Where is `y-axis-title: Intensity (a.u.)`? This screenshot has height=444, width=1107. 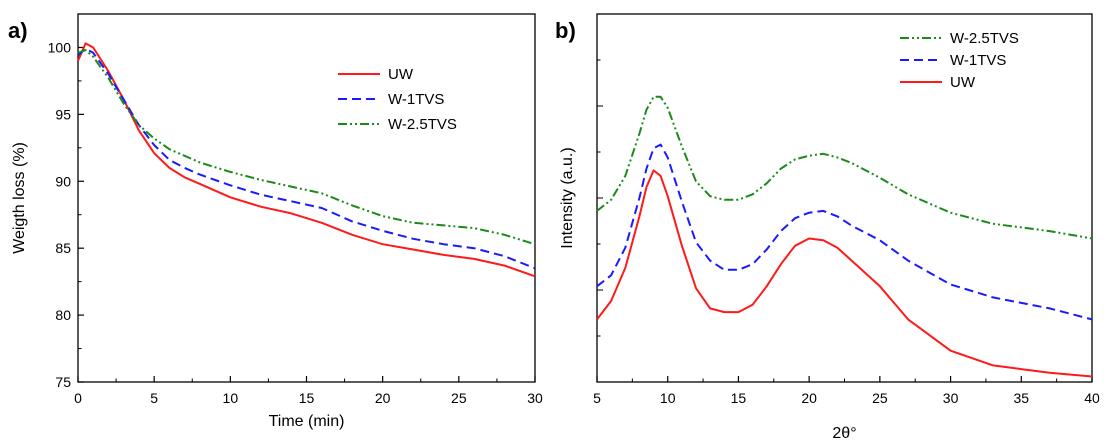 y-axis-title: Intensity (a.u.) is located at coordinates (567, 197).